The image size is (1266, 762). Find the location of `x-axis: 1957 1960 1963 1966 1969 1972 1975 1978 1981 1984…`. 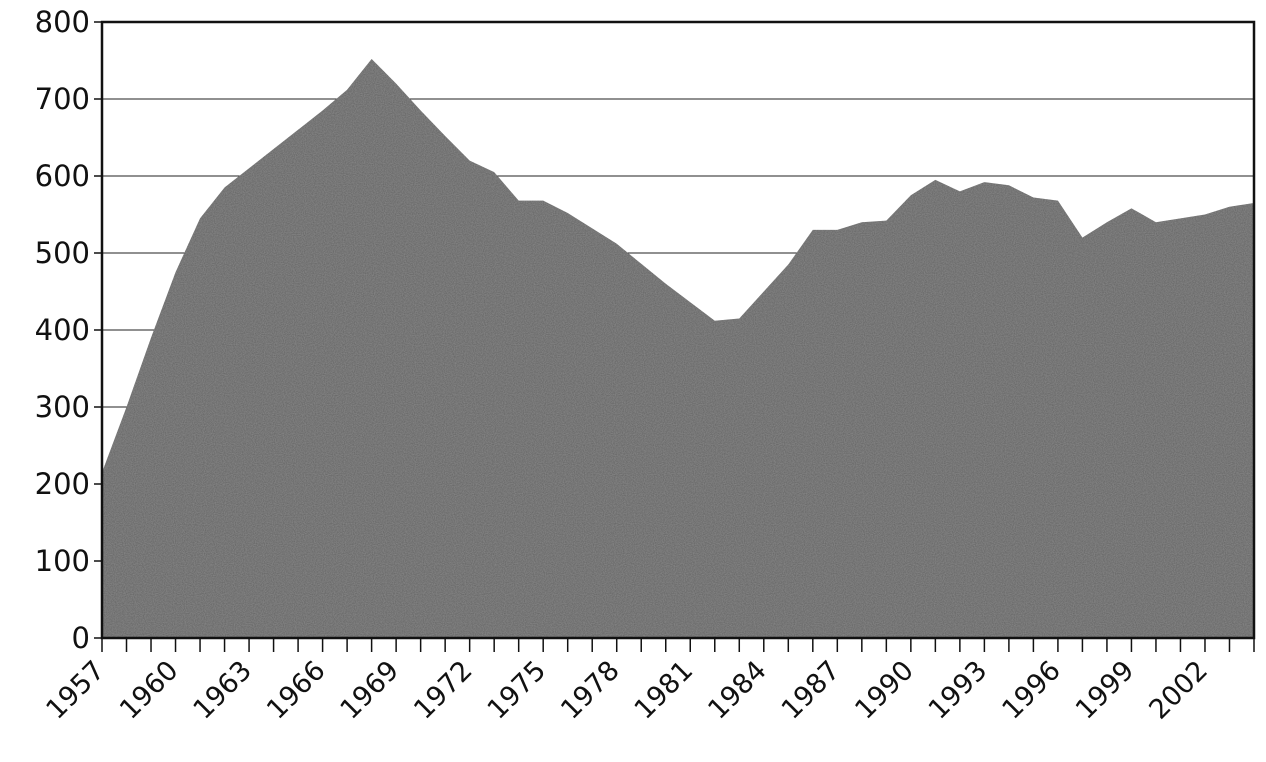

x-axis: 1957 1960 1963 1966 1969 1972 1975 1978 1981 1984… is located at coordinates (647, 682).